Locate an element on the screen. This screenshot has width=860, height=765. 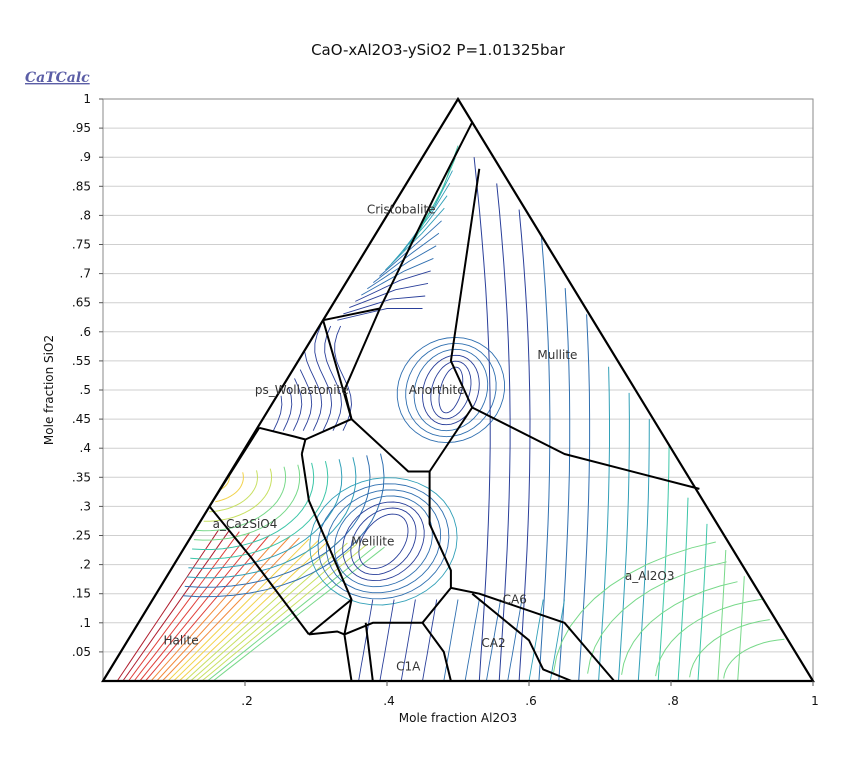
y-tick-label: .5 is located at coordinates (85, 390).